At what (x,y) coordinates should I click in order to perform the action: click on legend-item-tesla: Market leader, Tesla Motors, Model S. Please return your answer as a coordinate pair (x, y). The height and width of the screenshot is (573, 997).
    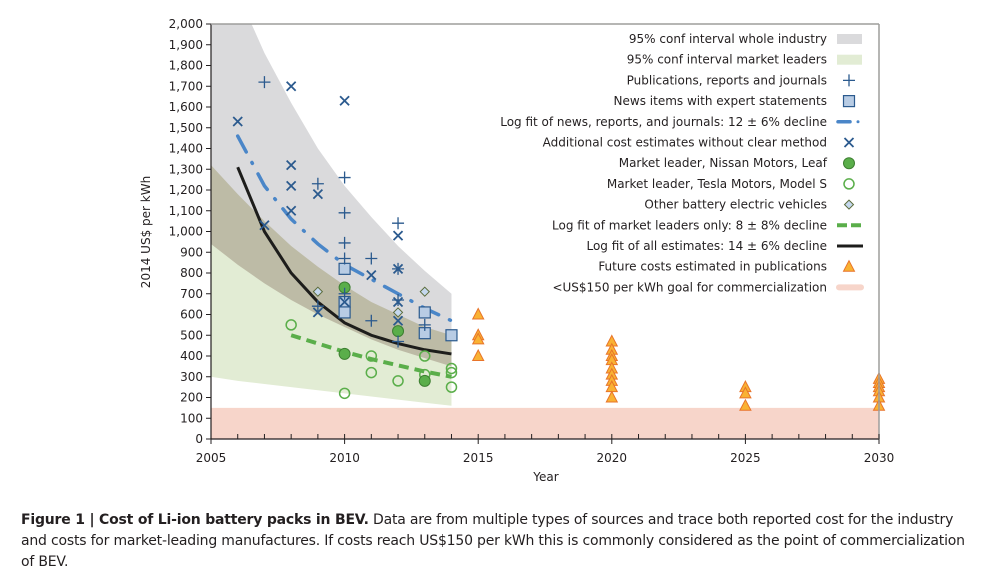
    Looking at the image, I should click on (731, 184).